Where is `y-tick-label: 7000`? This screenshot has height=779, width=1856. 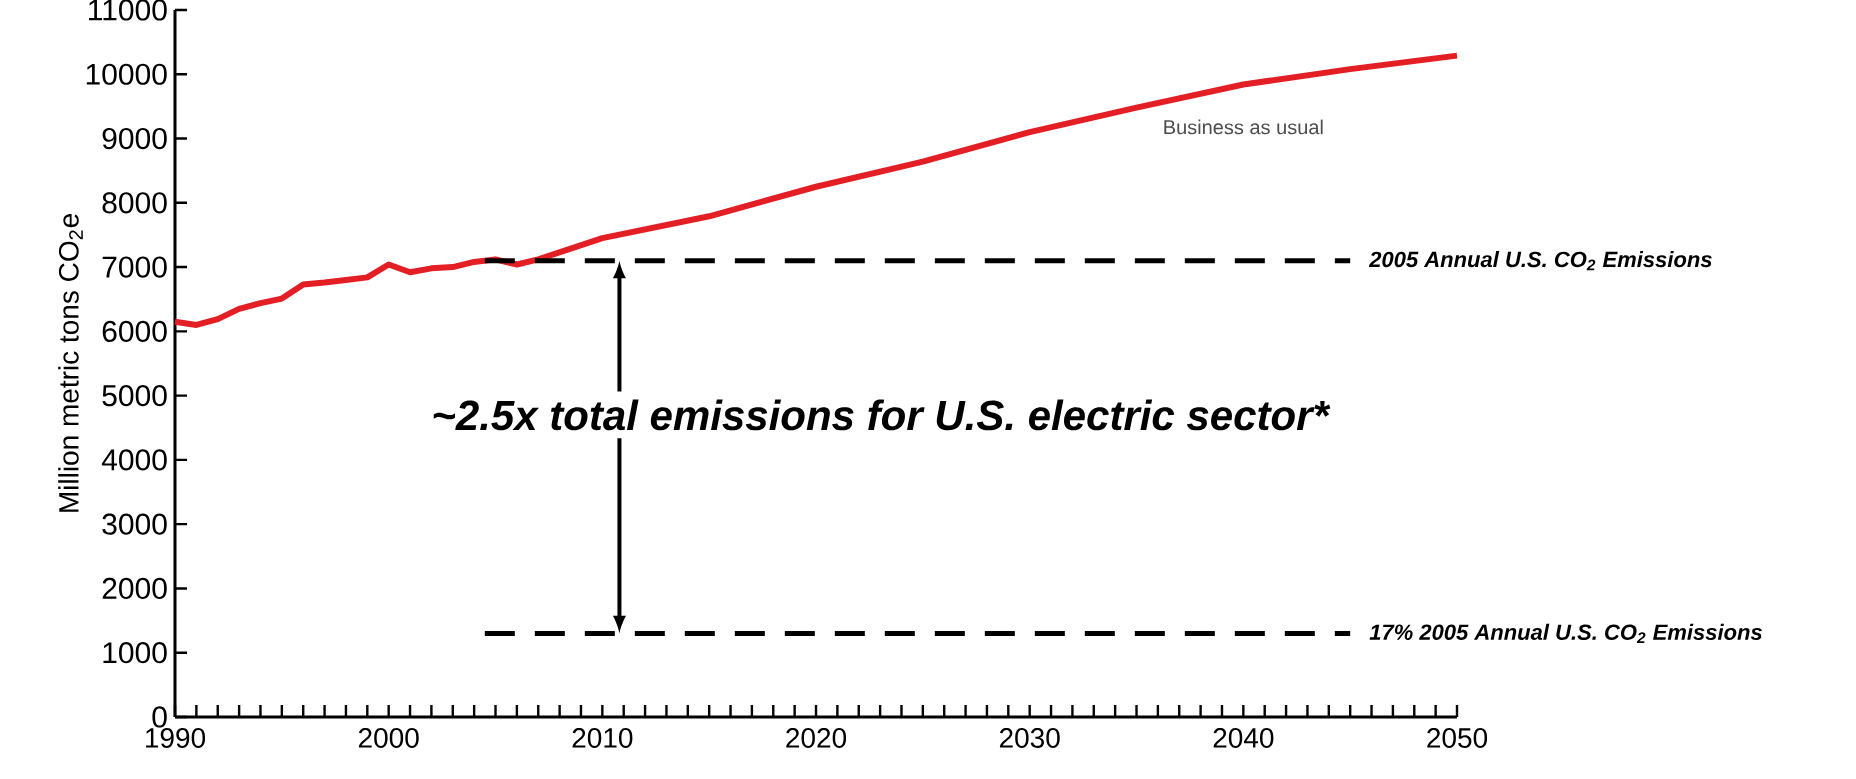 y-tick-label: 7000 is located at coordinates (134, 267).